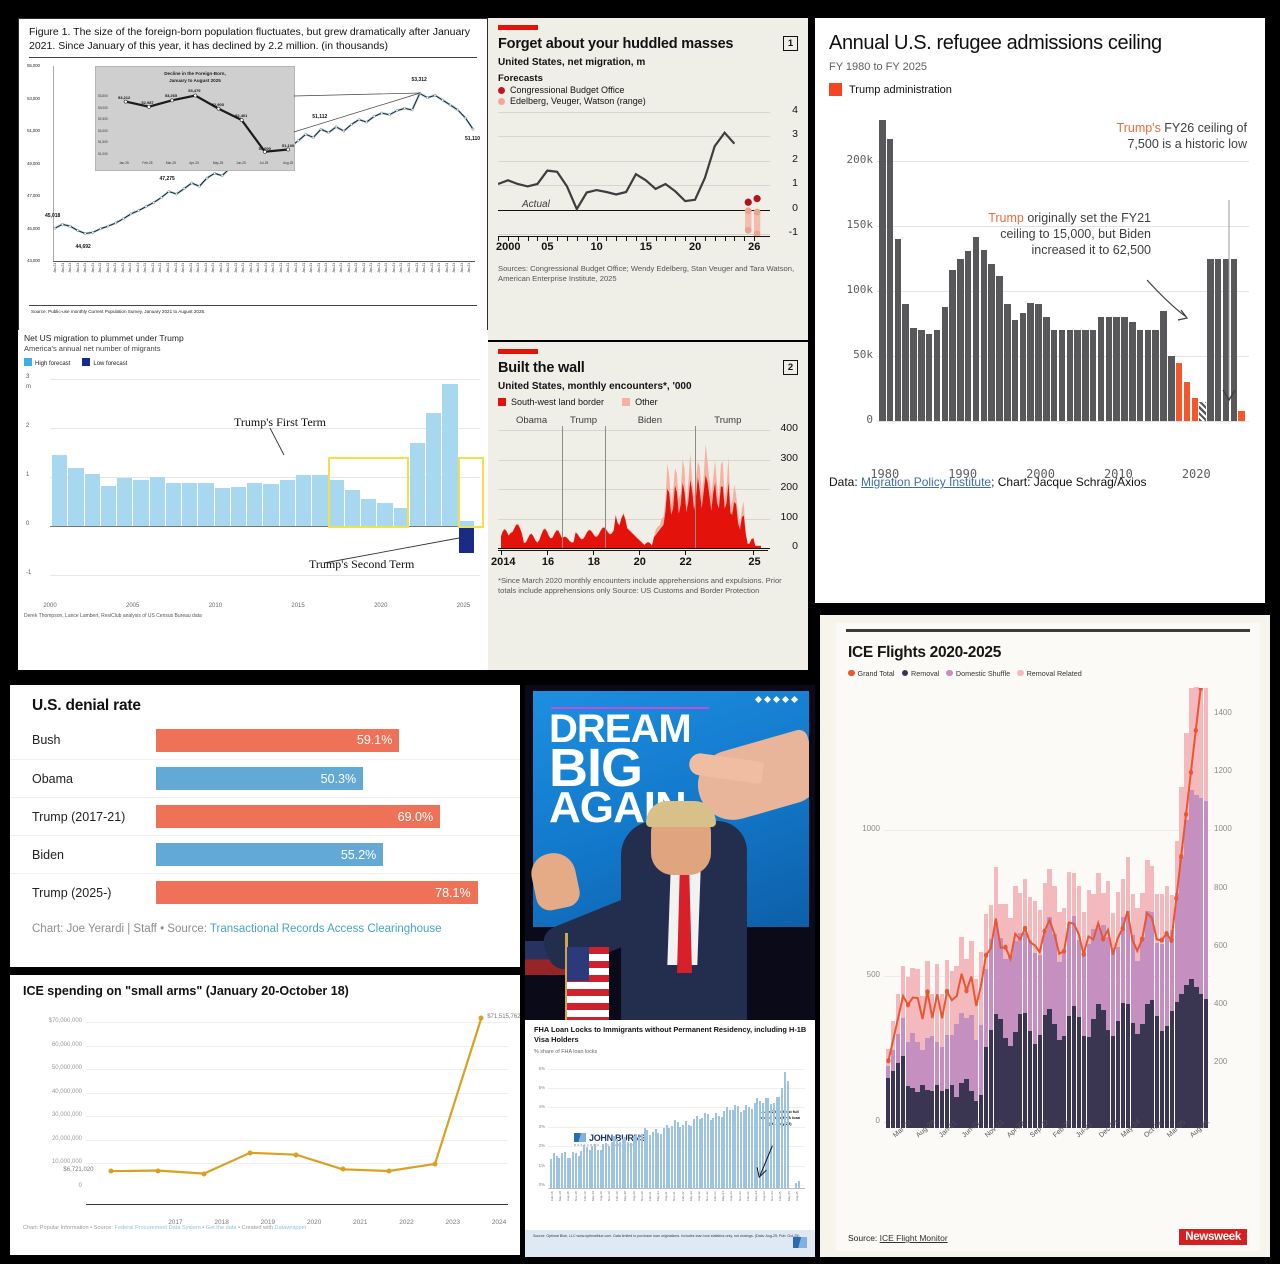  Describe the element at coordinates (649, 420) in the screenshot. I see `econ2-president-band: Biden` at that location.